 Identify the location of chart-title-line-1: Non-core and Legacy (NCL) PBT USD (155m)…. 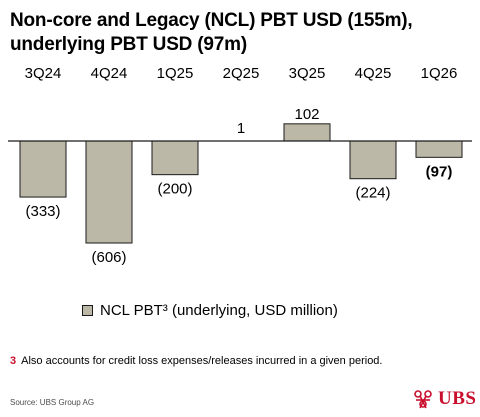
(211, 20).